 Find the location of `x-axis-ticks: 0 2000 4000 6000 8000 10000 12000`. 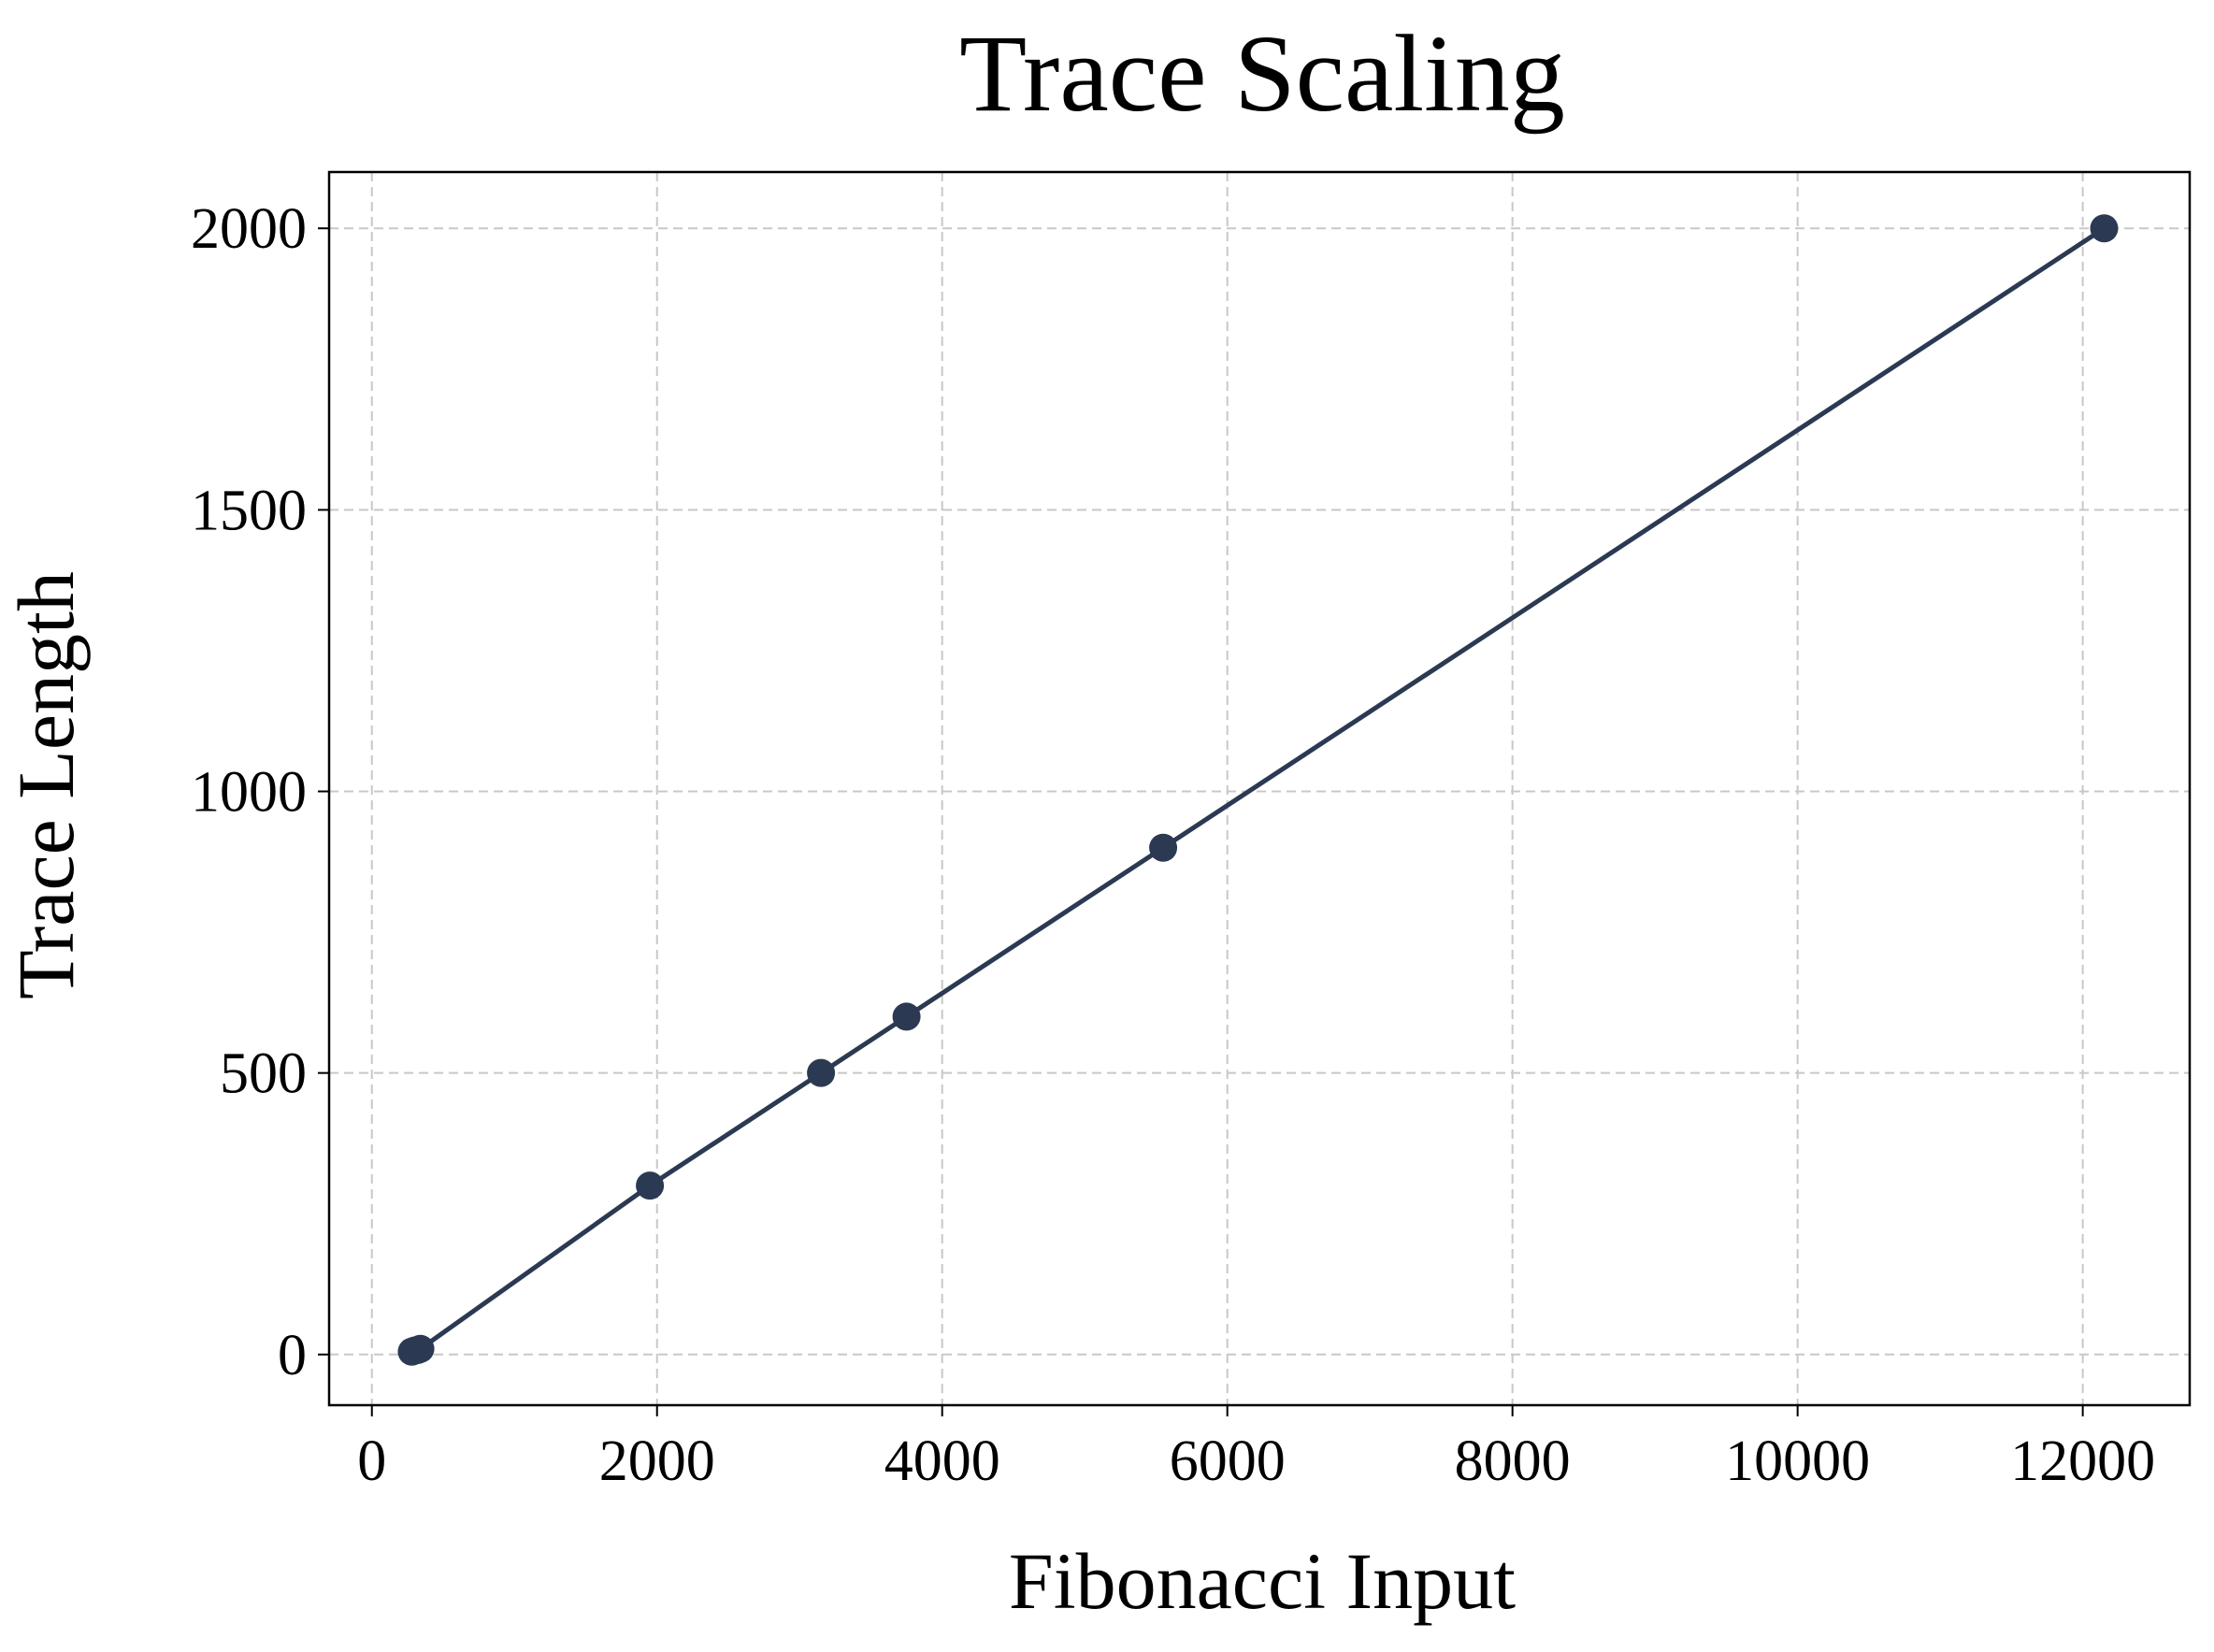

x-axis-ticks: 0 2000 4000 6000 8000 10000 12000 is located at coordinates (1256, 1449).